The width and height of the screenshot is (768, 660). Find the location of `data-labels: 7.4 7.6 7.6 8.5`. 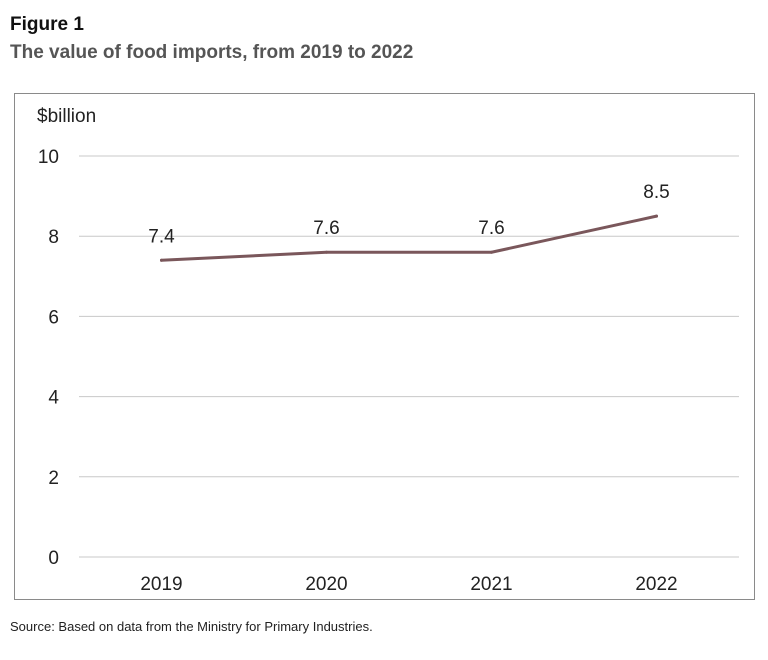

data-labels: 7.4 7.6 7.6 8.5 is located at coordinates (408, 214).